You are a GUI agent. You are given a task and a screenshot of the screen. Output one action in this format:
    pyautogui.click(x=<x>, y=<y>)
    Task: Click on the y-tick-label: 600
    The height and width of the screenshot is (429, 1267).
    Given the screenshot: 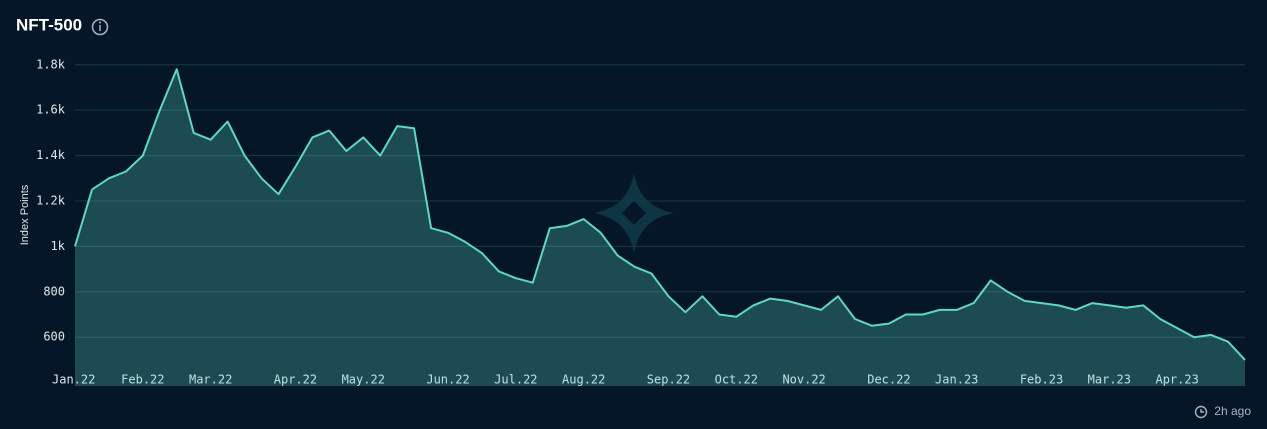 What is the action you would take?
    pyautogui.click(x=54, y=337)
    